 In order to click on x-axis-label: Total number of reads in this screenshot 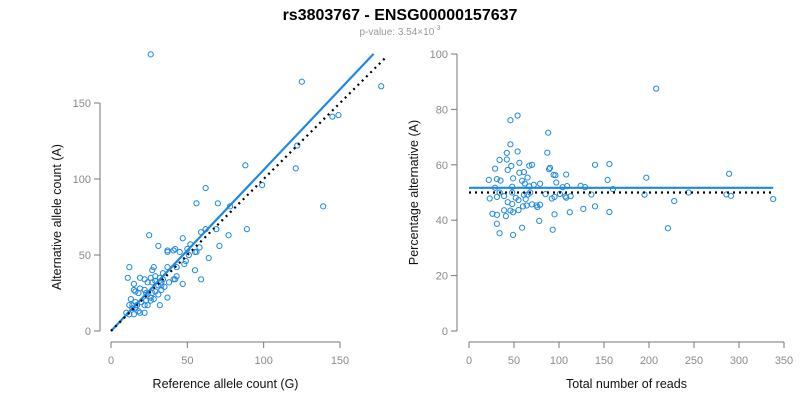, I will do `click(626, 384)`.